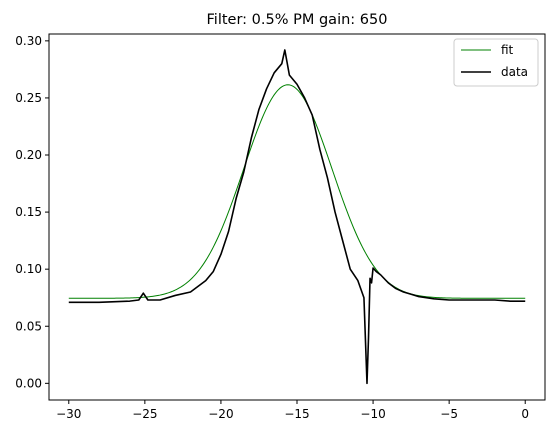  I want to click on legend-label-fit: fit, so click(507, 50).